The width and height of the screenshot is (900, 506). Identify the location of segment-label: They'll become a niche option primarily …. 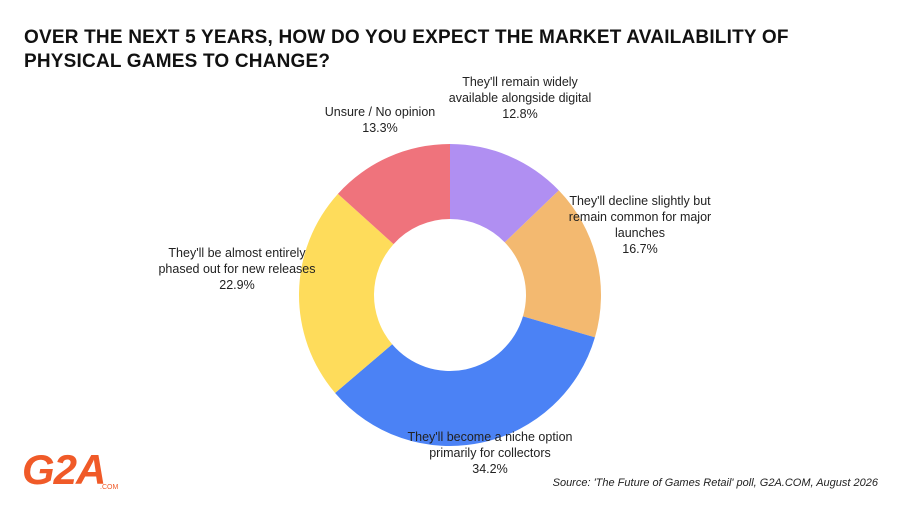
(490, 445).